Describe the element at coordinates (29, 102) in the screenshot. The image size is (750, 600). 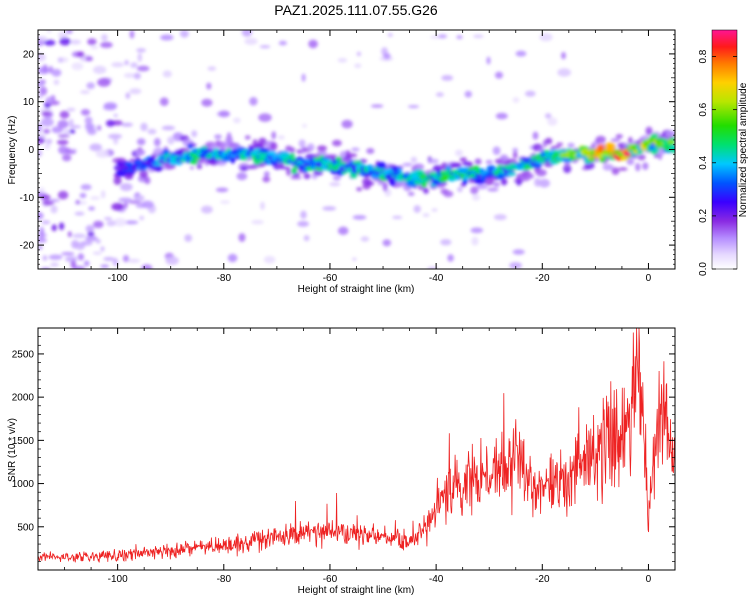
I see `y-tick-label: 10` at that location.